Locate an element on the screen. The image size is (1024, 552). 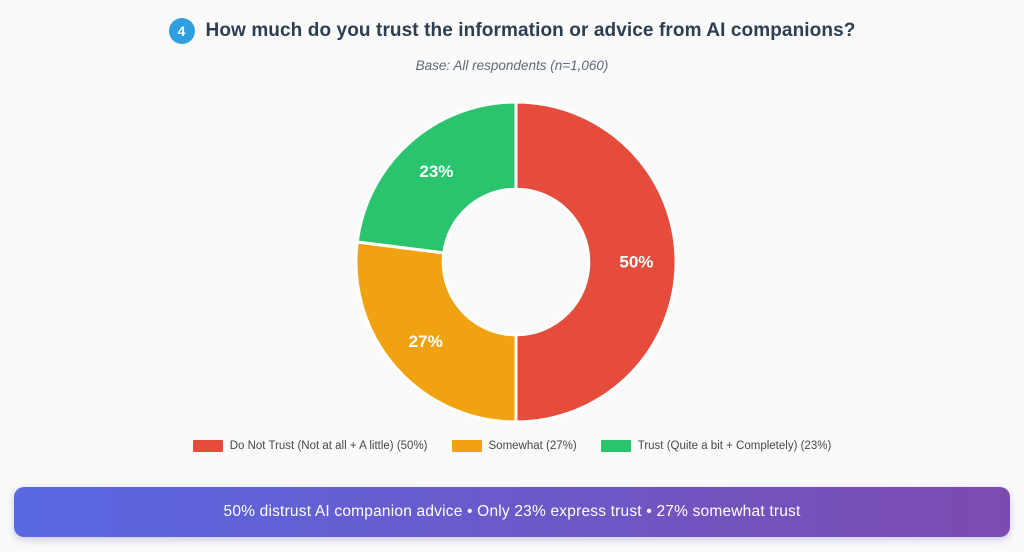
legend-item-1: Somewhat (27%) is located at coordinates (514, 446).